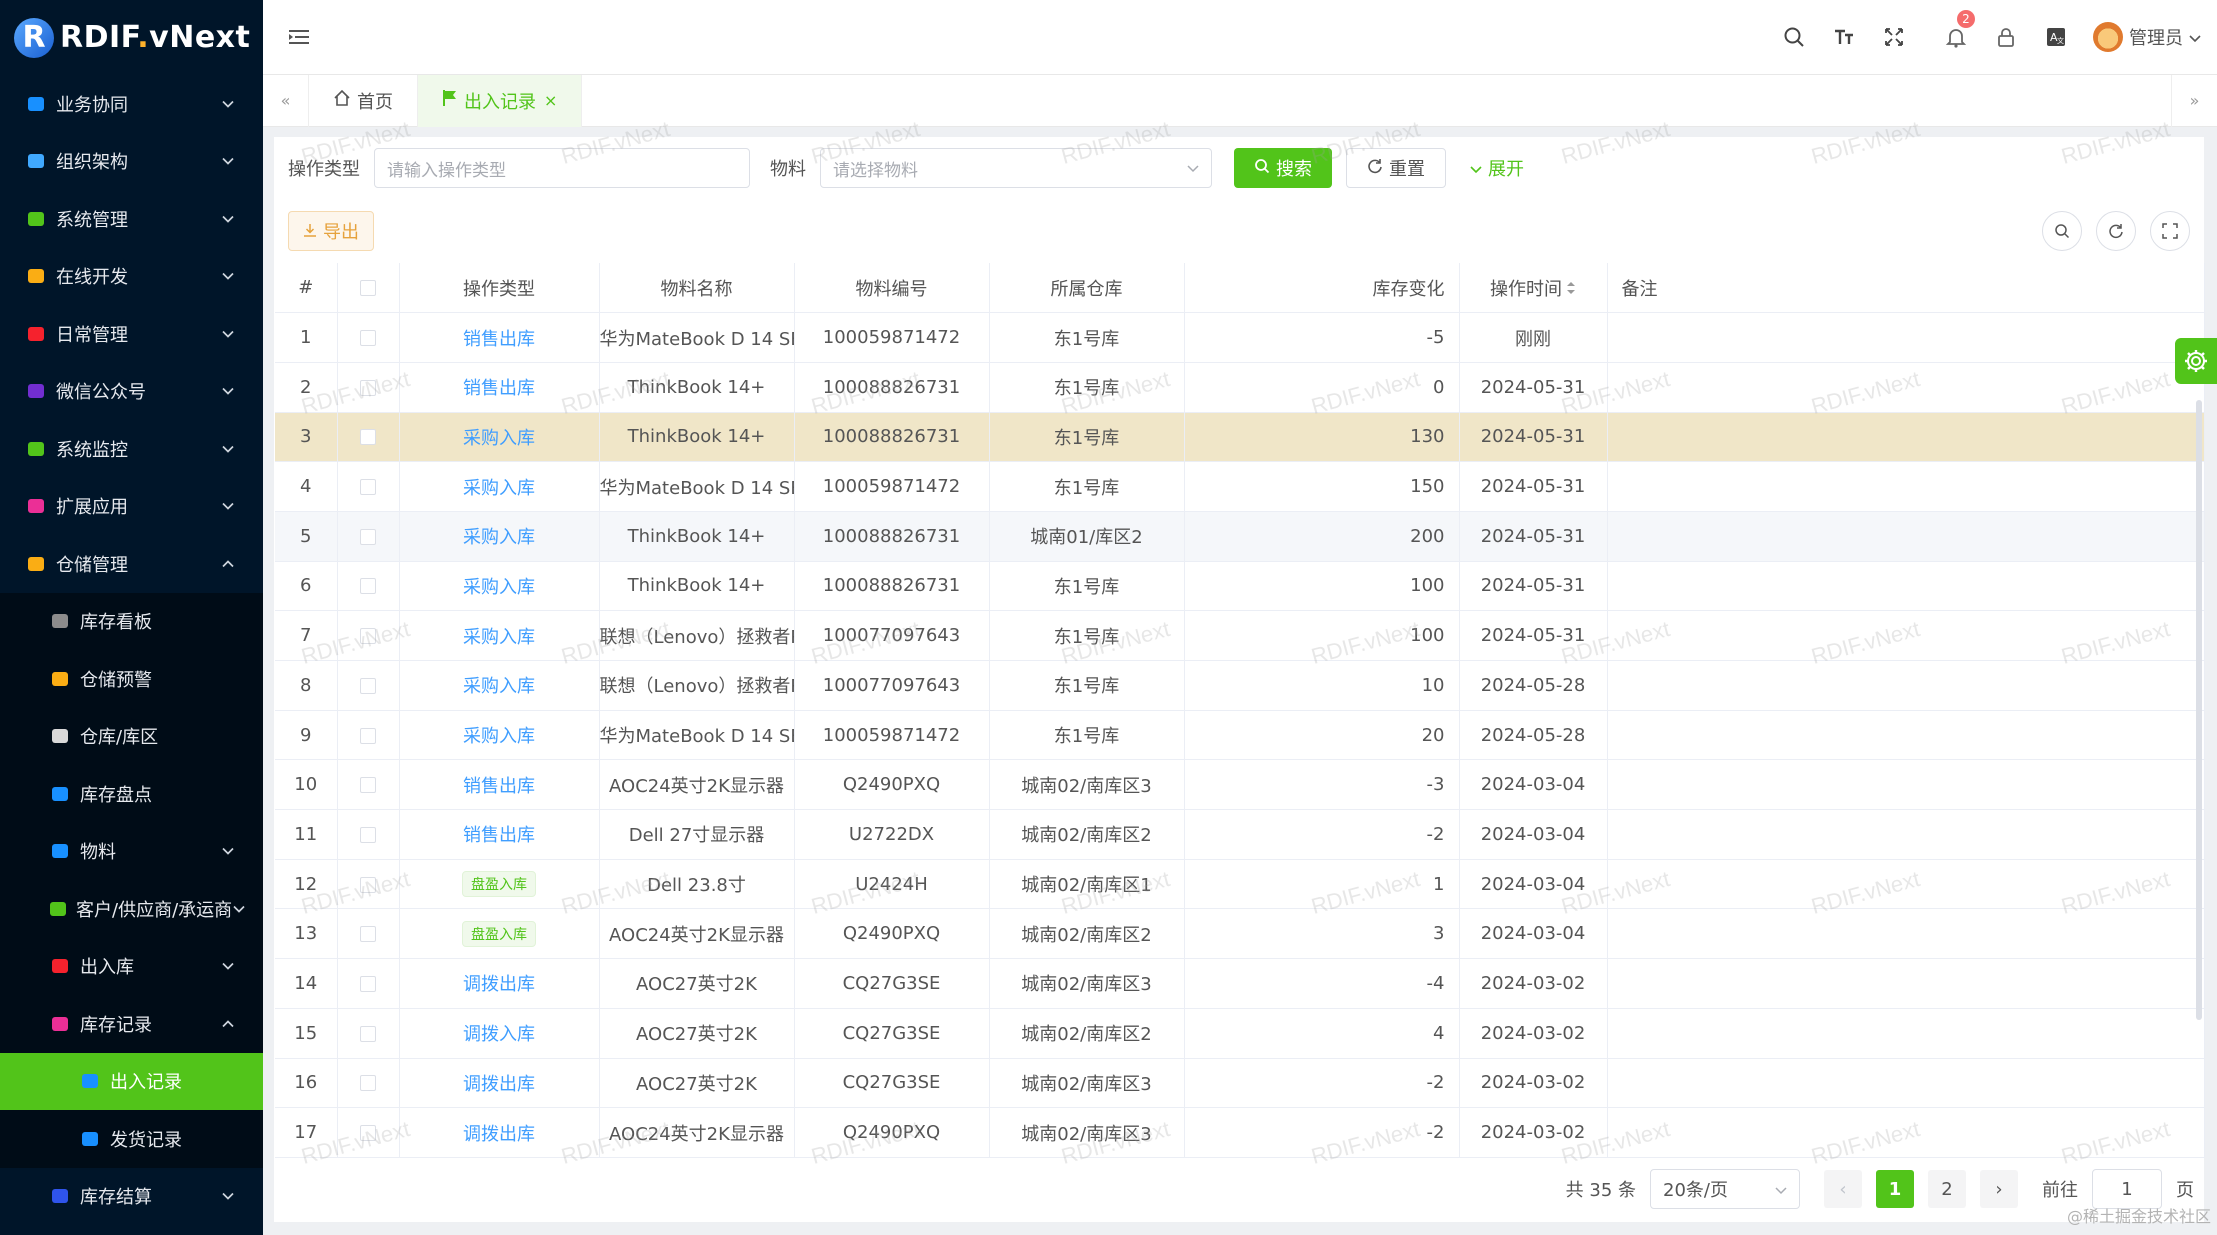 This screenshot has width=2217, height=1235. Describe the element at coordinates (1396, 168) in the screenshot. I see `reset-button: 重置` at that location.